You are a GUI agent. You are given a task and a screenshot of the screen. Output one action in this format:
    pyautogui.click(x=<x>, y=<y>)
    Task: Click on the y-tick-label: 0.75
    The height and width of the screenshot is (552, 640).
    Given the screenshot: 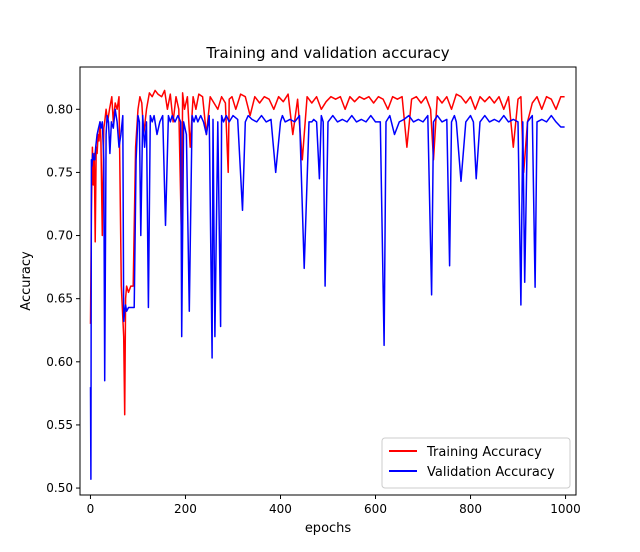 What is the action you would take?
    pyautogui.click(x=59, y=172)
    